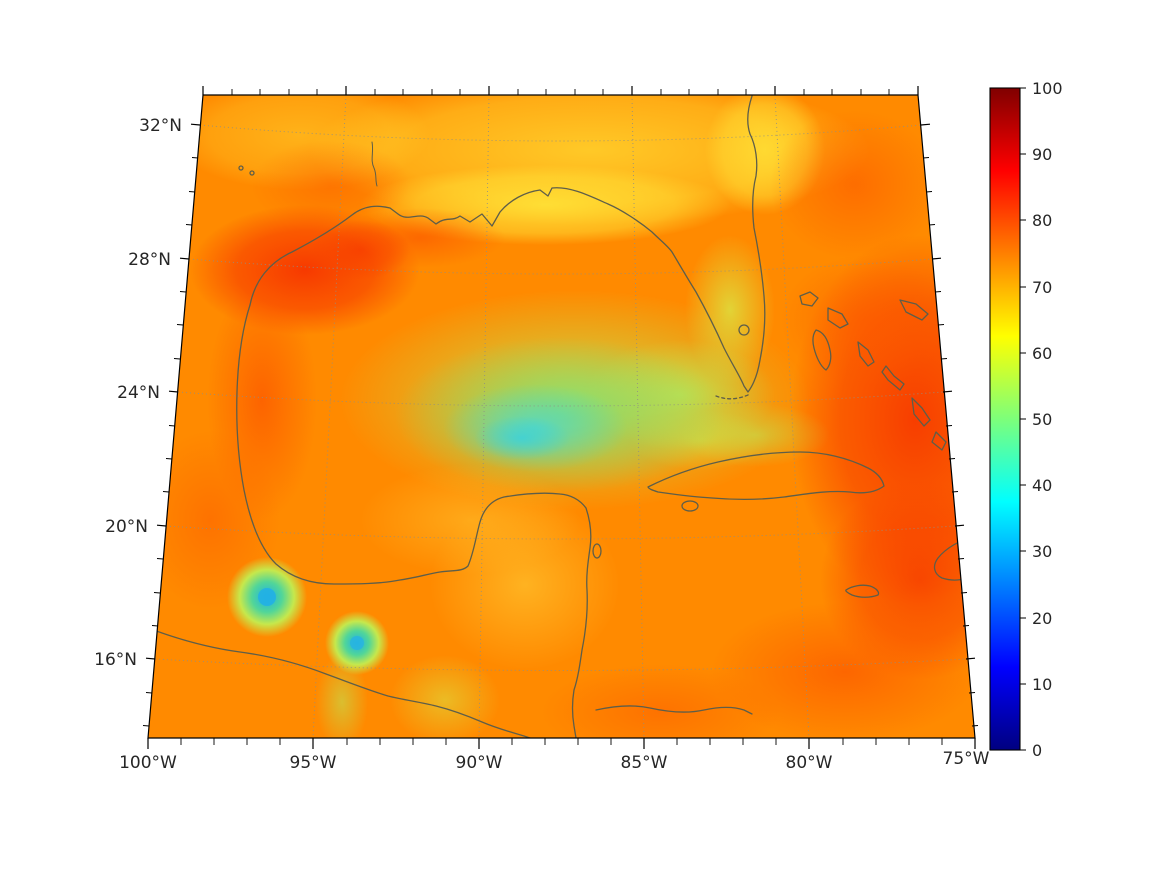 The width and height of the screenshot is (1167, 875). Describe the element at coordinates (374, 164) in the screenshot. I see `river-texas` at that location.